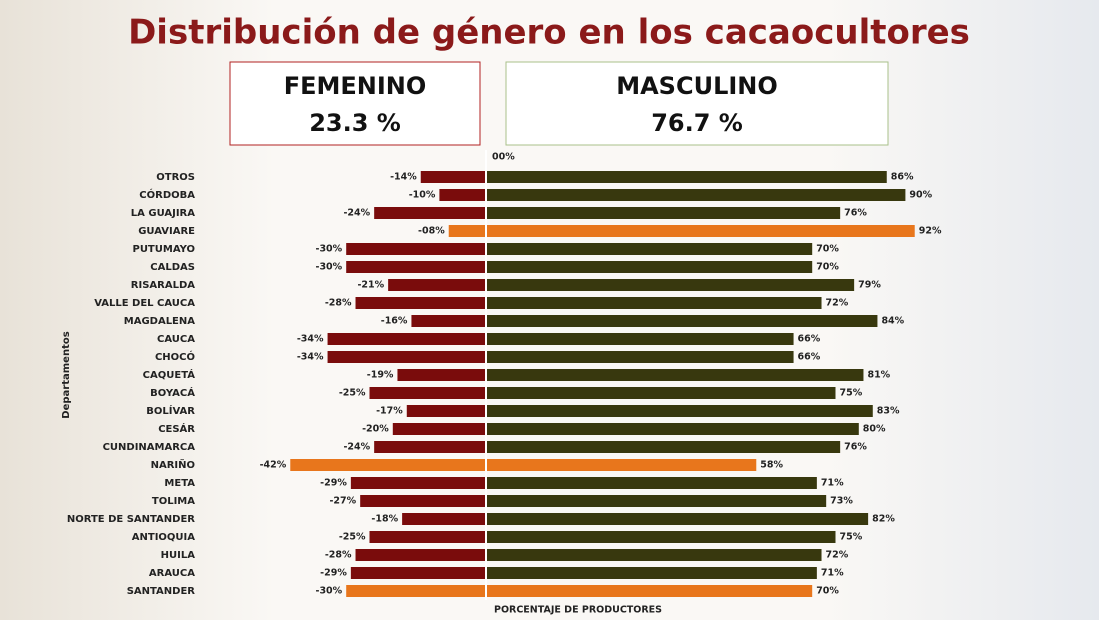 The image size is (1099, 620). What do you see at coordinates (163, 537) in the screenshot?
I see `category-label: ANTIOQUIA` at bounding box center [163, 537].